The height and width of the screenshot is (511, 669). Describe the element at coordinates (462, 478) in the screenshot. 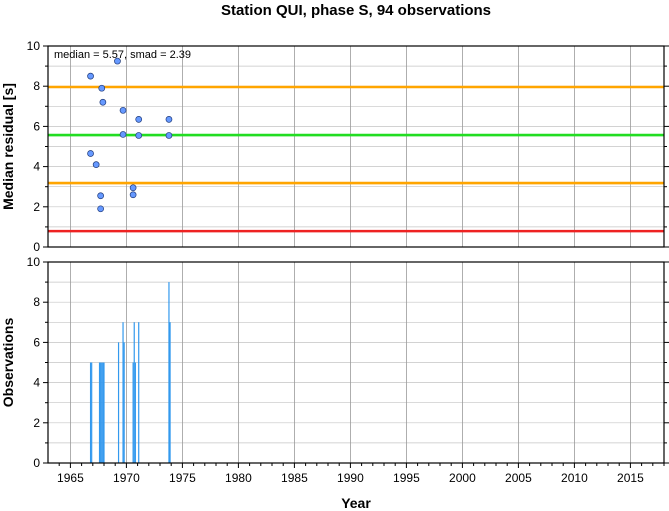

I see `x-tick-label: 2000` at that location.